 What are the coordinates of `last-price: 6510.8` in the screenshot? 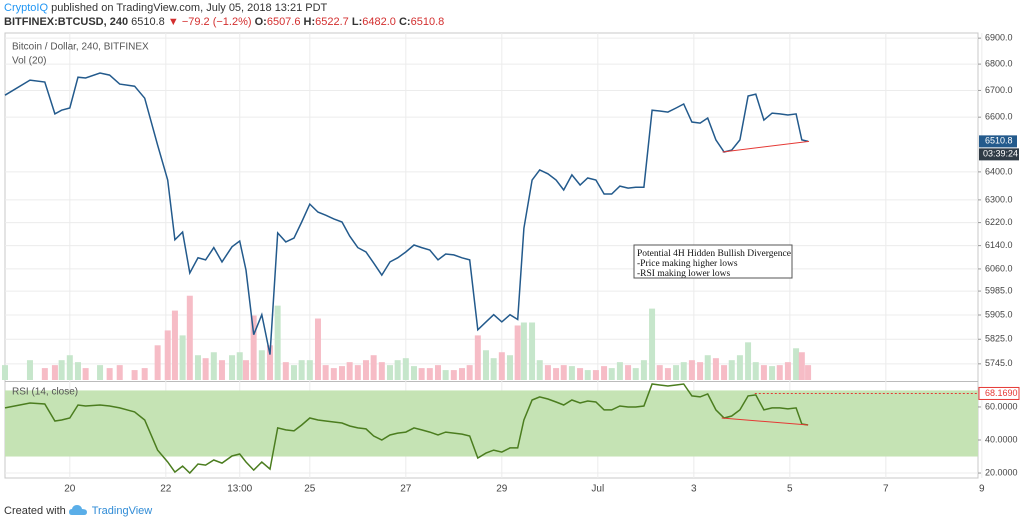 It's located at (999, 141).